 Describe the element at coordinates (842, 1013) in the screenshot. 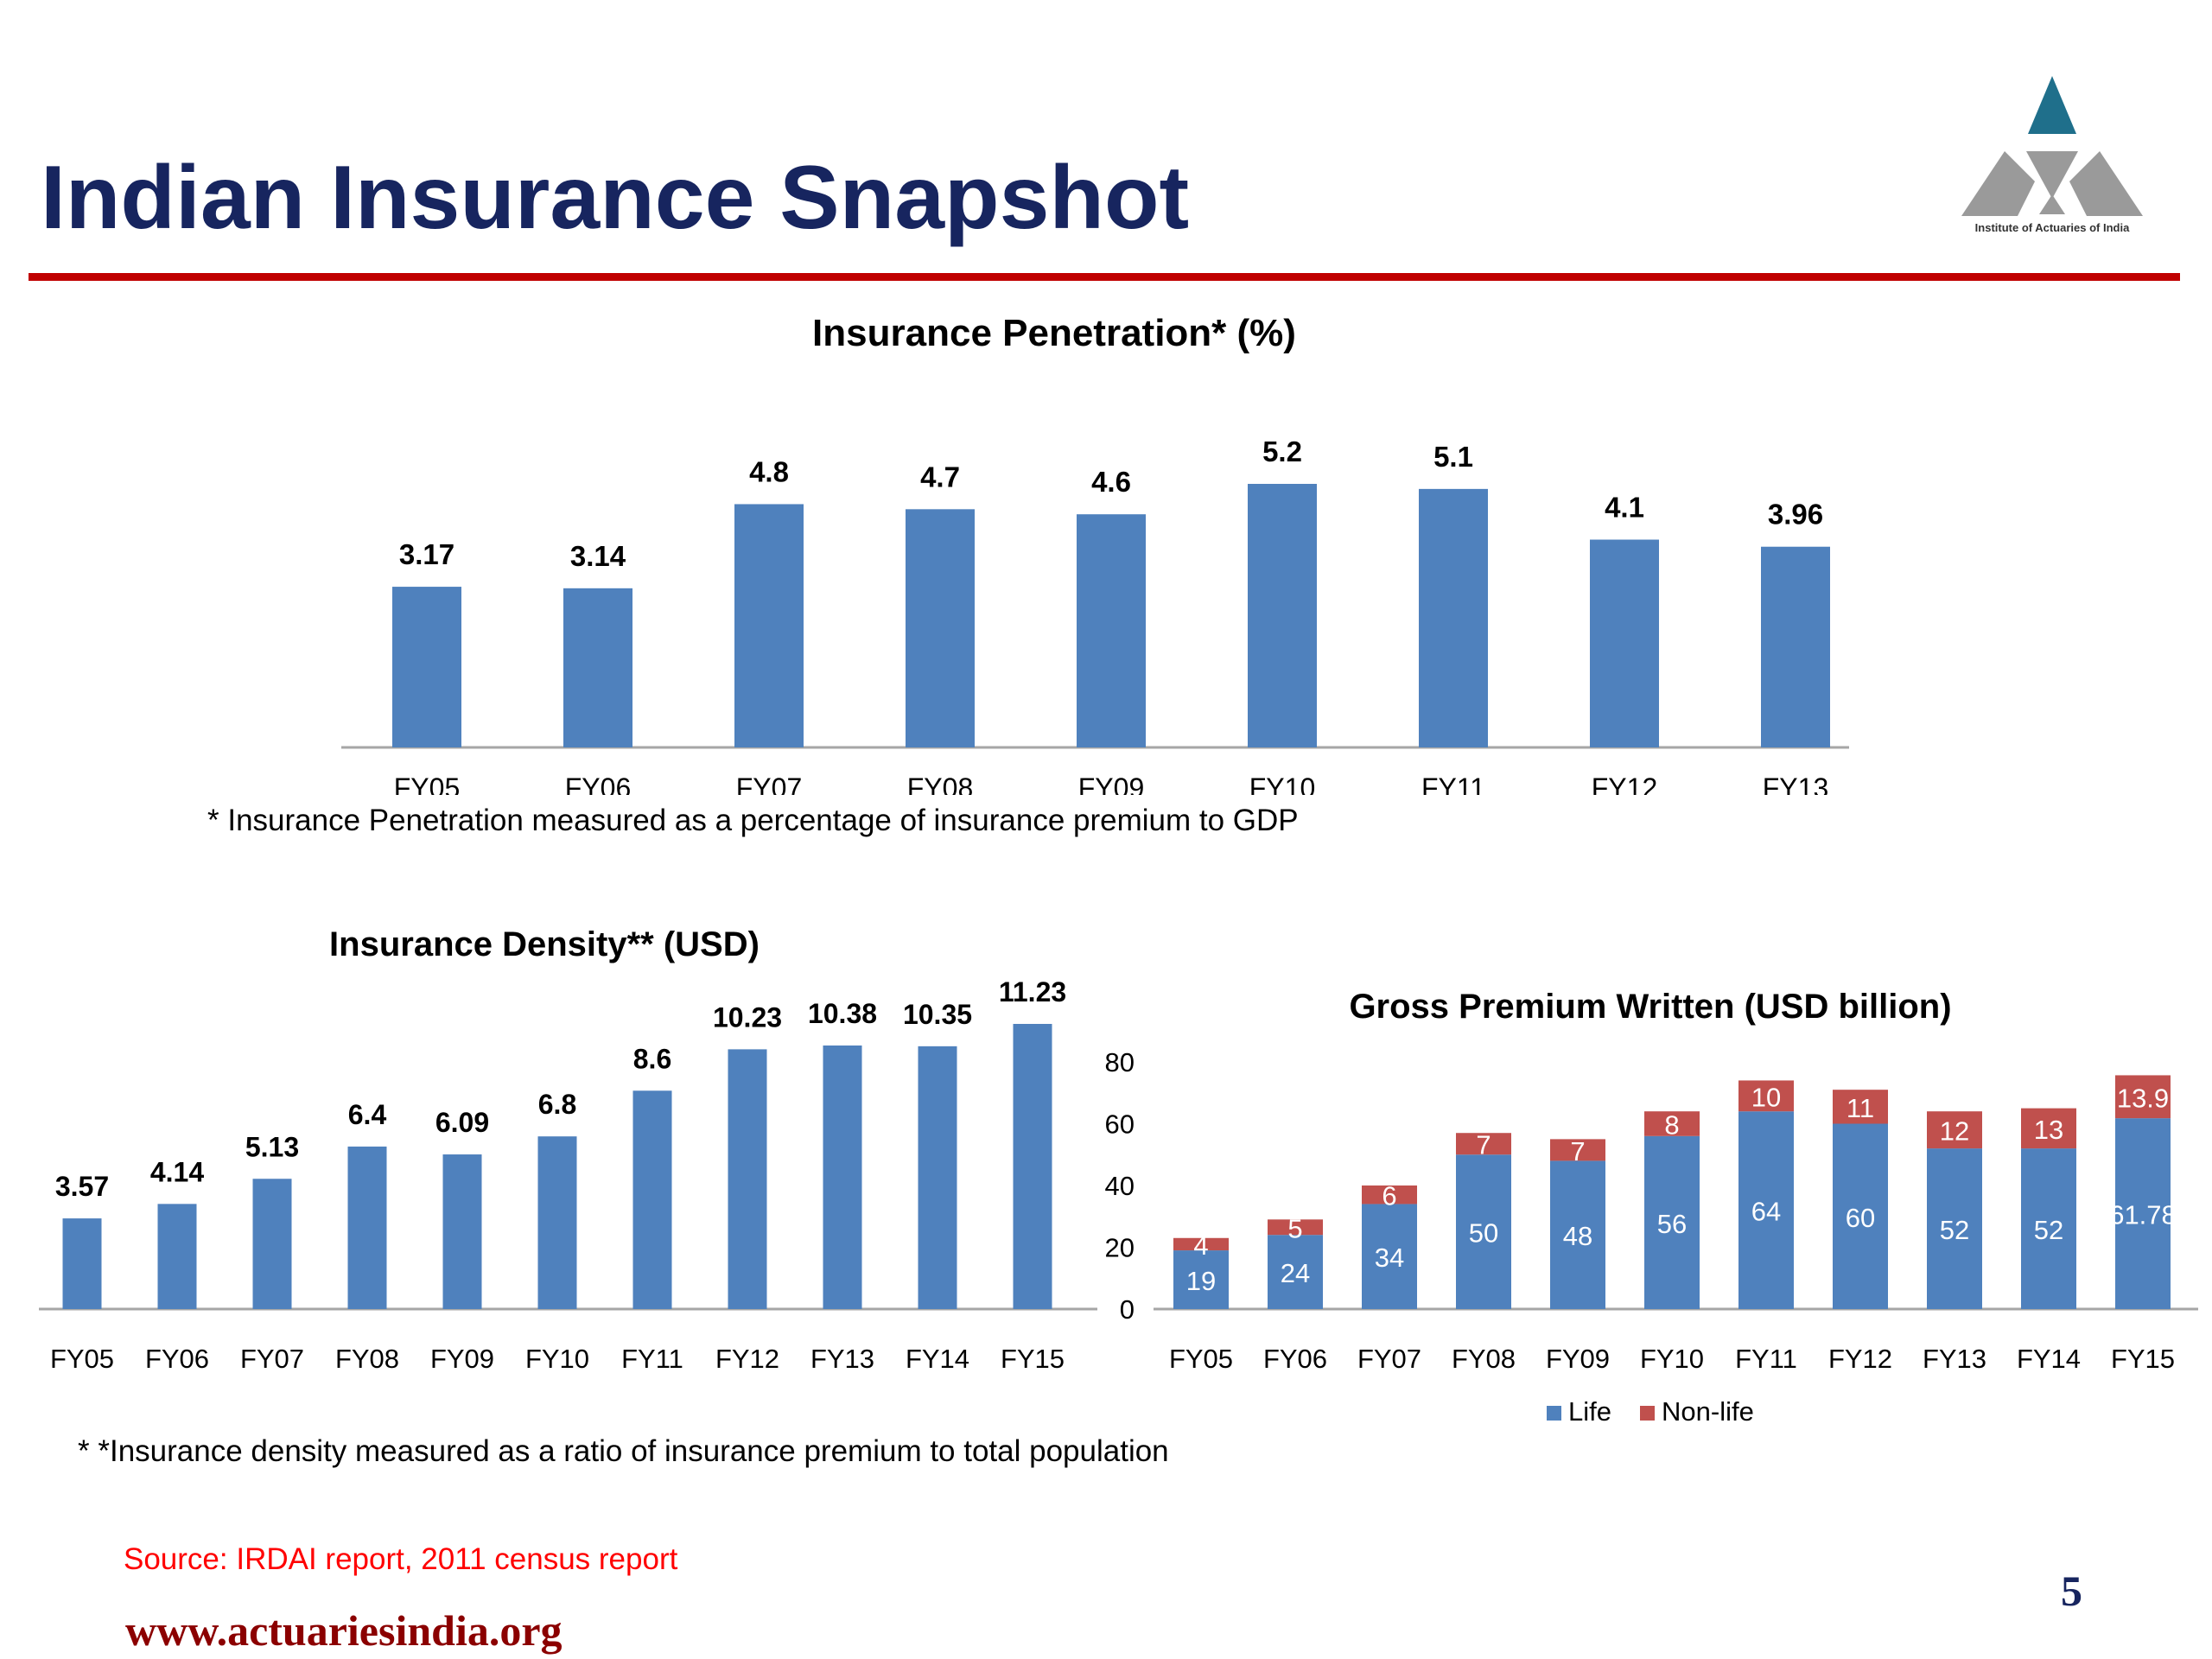

I see `data-label: 10.38` at that location.